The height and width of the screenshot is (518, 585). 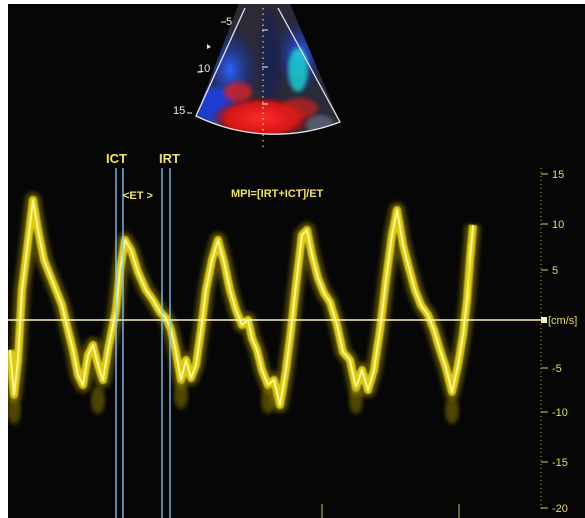 What do you see at coordinates (204, 69) in the screenshot?
I see `depth-tick-10: 10` at bounding box center [204, 69].